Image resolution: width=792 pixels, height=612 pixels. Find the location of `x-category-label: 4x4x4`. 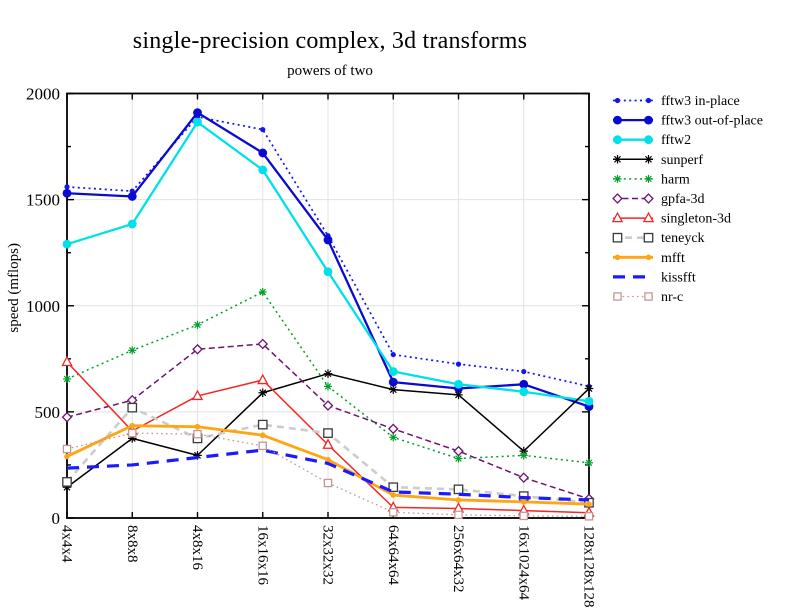

x-category-label: 4x4x4 is located at coordinates (67, 544).